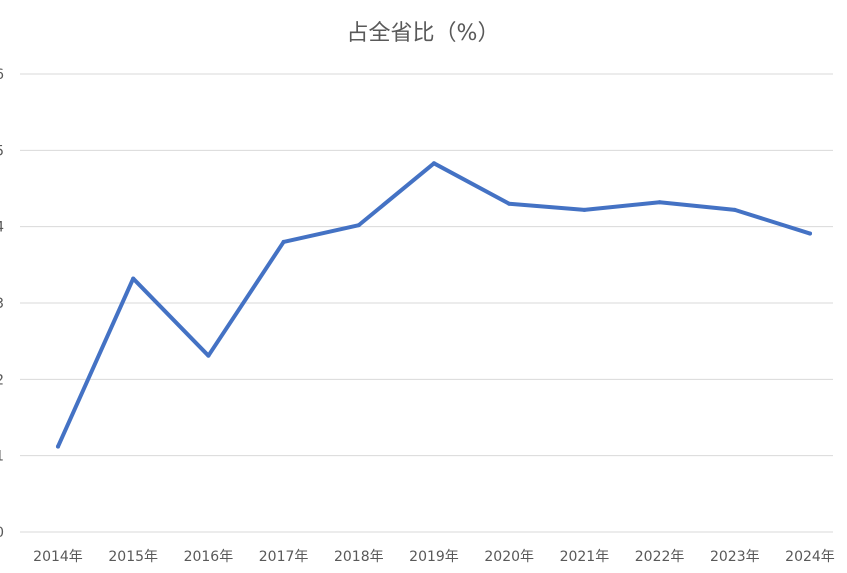 The width and height of the screenshot is (847, 573). I want to click on y-tick-label: 5, so click(2, 151).